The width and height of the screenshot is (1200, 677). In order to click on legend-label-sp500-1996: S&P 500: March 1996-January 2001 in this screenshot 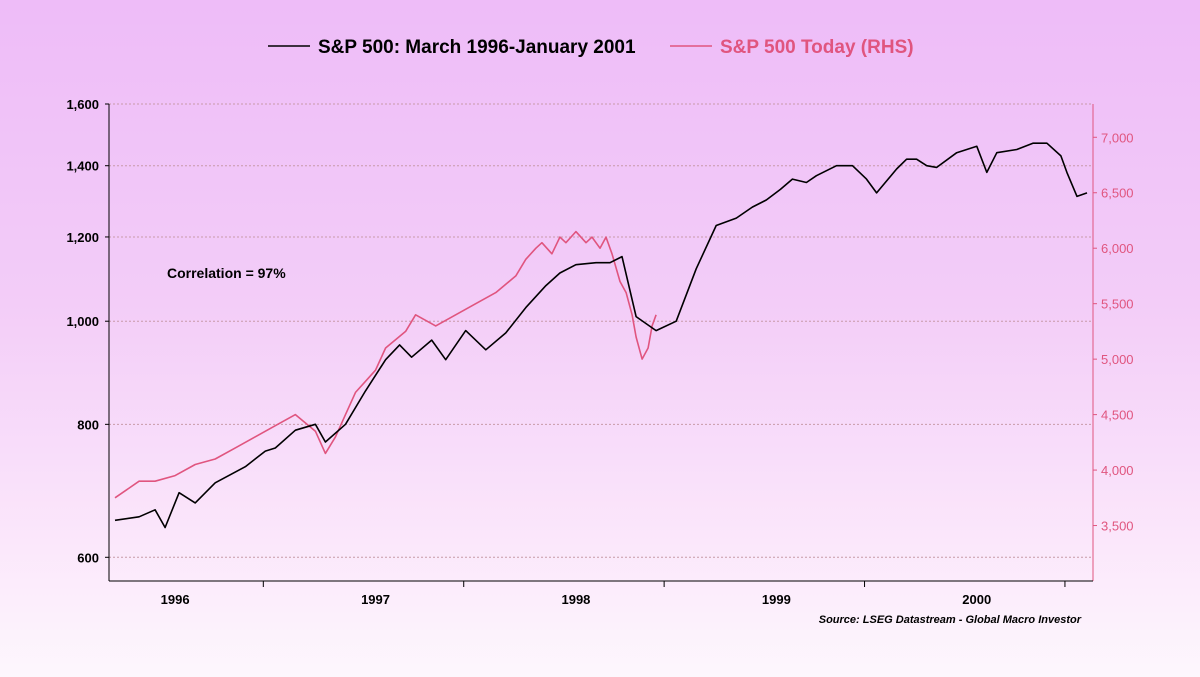, I will do `click(477, 47)`.